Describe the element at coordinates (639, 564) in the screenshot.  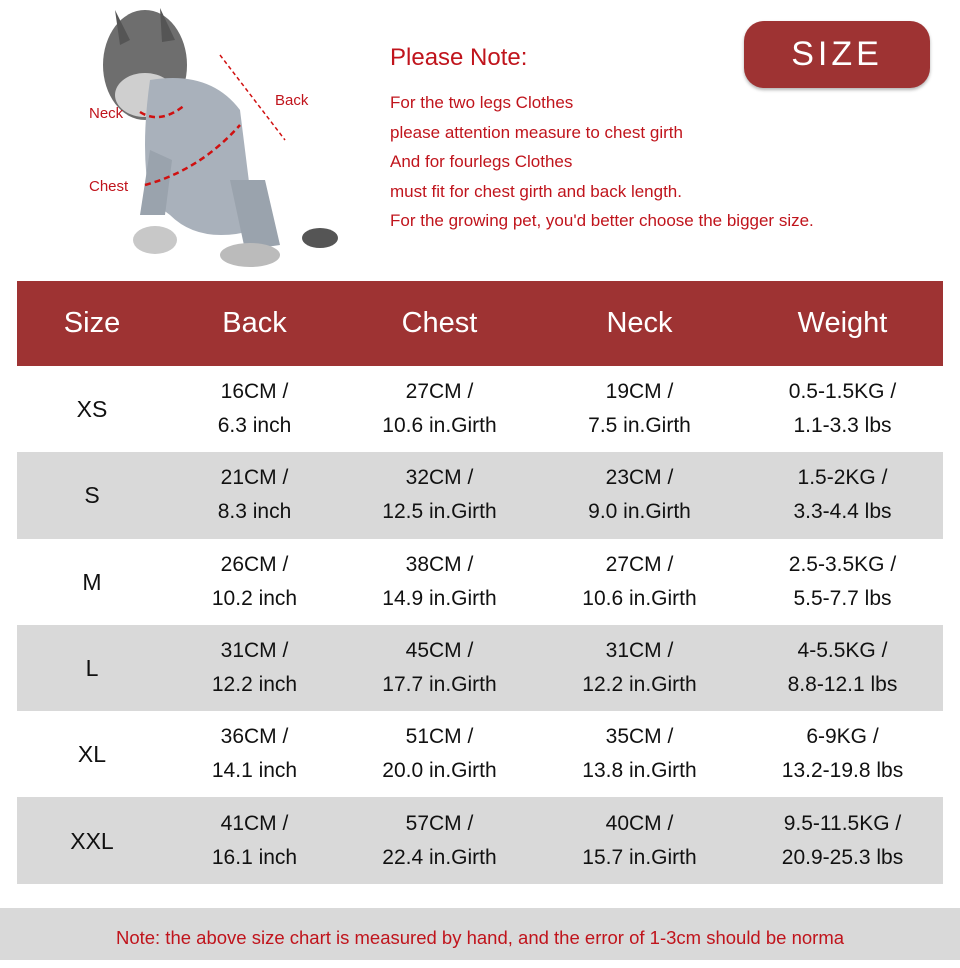
I see `neck-metric: 27CM /` at that location.